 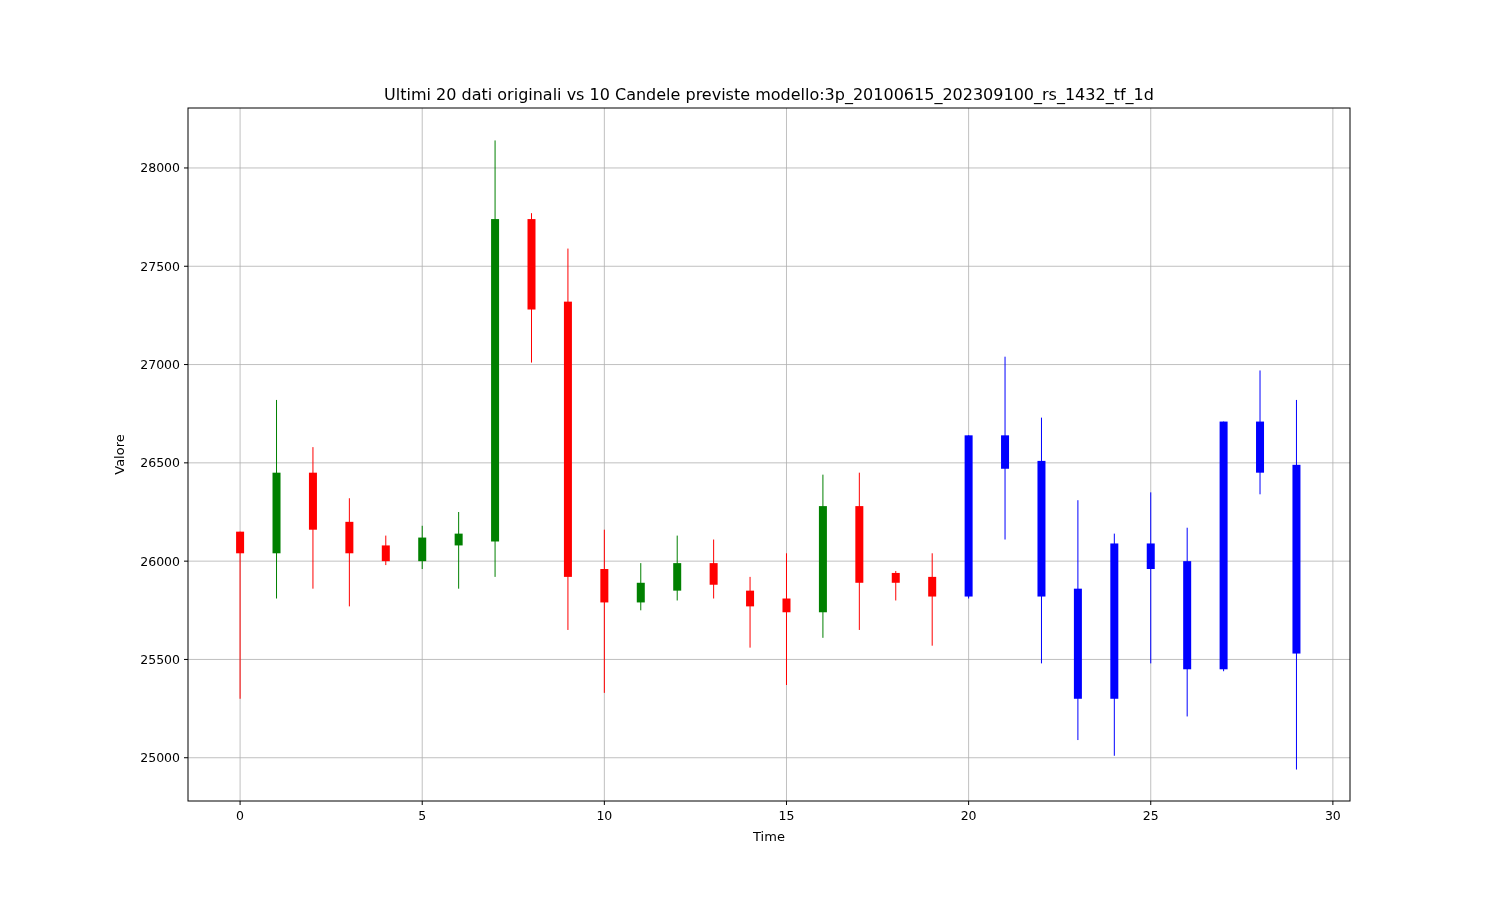 I want to click on x-tick-label: 15, so click(x=786, y=815).